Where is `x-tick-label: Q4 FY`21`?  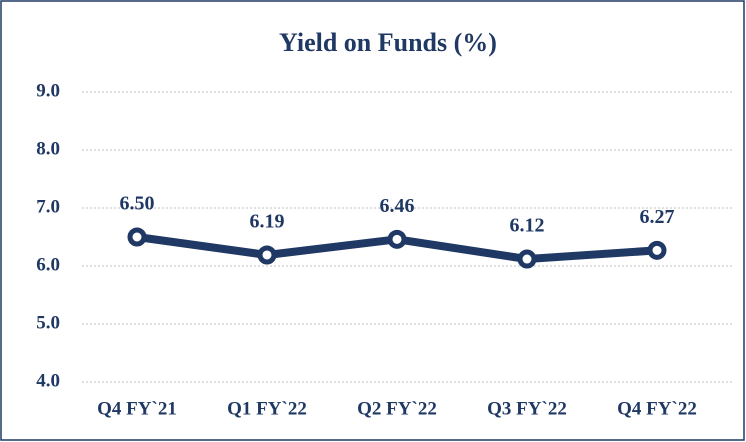
x-tick-label: Q4 FY`21 is located at coordinates (137, 408).